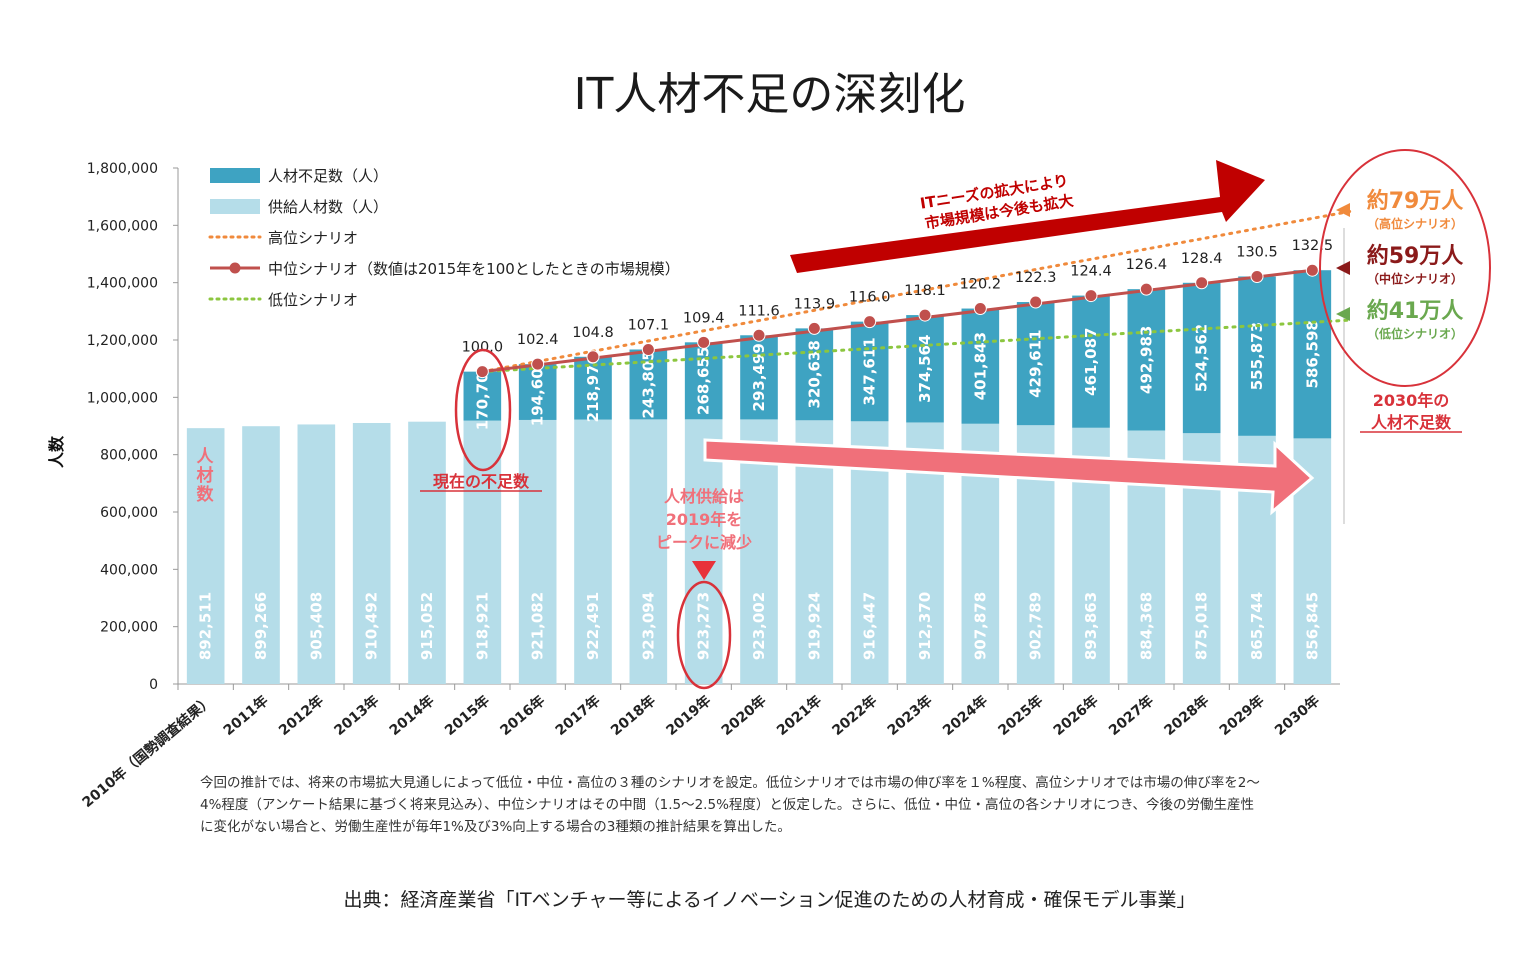 This screenshot has height=971, width=1539. Describe the element at coordinates (815, 304) in the screenshot. I see `mid-index-label: 113.9` at that location.